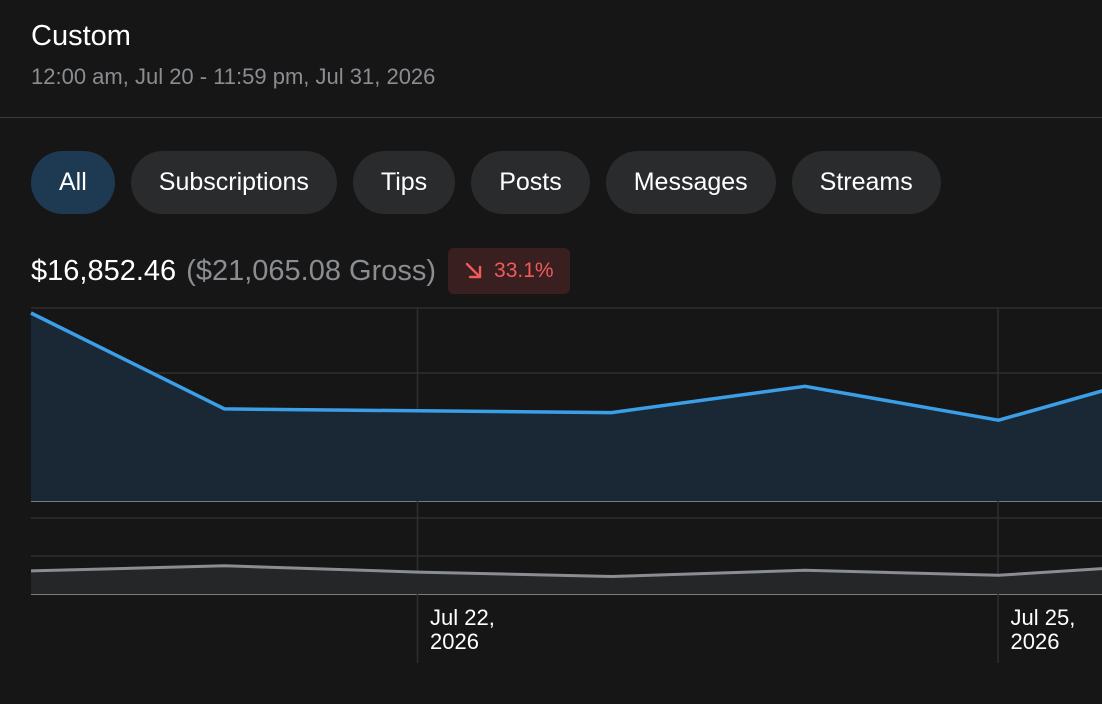 This screenshot has width=1102, height=704. Describe the element at coordinates (1043, 617) in the screenshot. I see `x-tick-label-line1: Jul 25,` at that location.